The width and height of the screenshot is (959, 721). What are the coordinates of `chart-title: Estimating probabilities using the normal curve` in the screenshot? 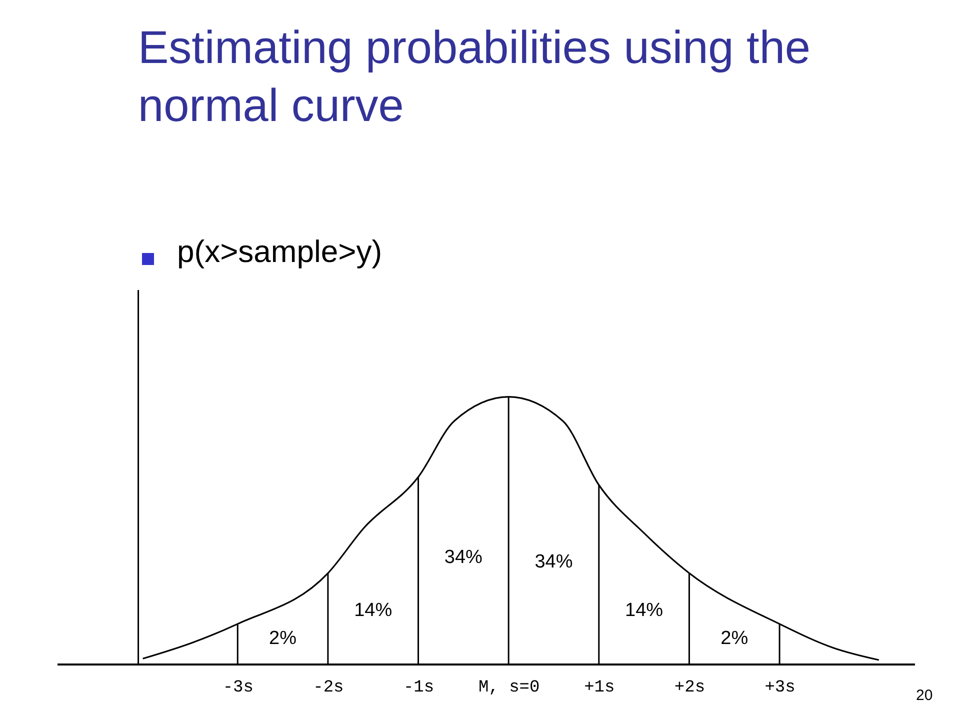 It's located at (475, 76).